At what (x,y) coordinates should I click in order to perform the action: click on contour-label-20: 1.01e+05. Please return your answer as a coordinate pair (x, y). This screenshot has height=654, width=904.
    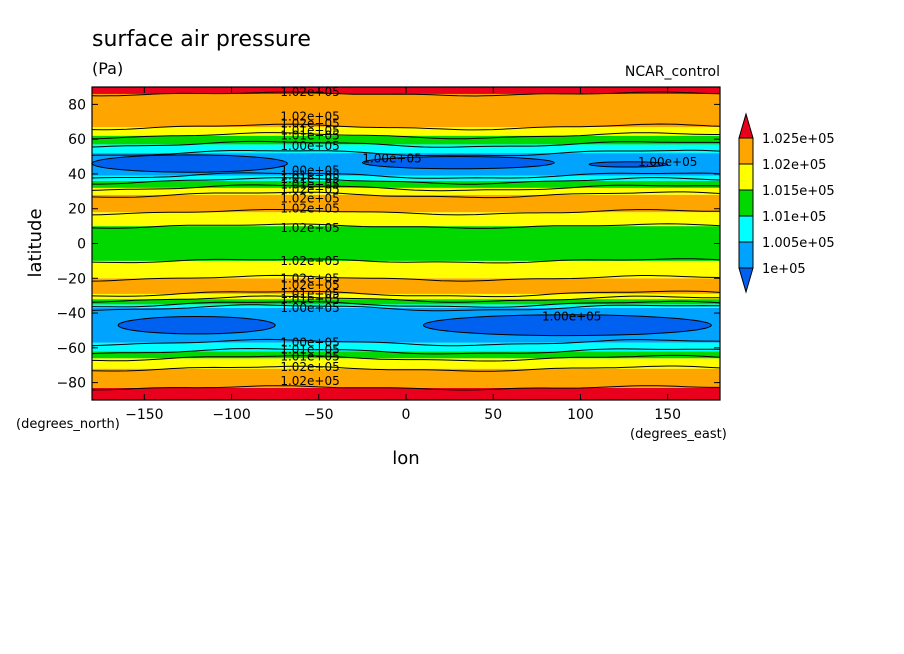
    Looking at the image, I should click on (309, 299).